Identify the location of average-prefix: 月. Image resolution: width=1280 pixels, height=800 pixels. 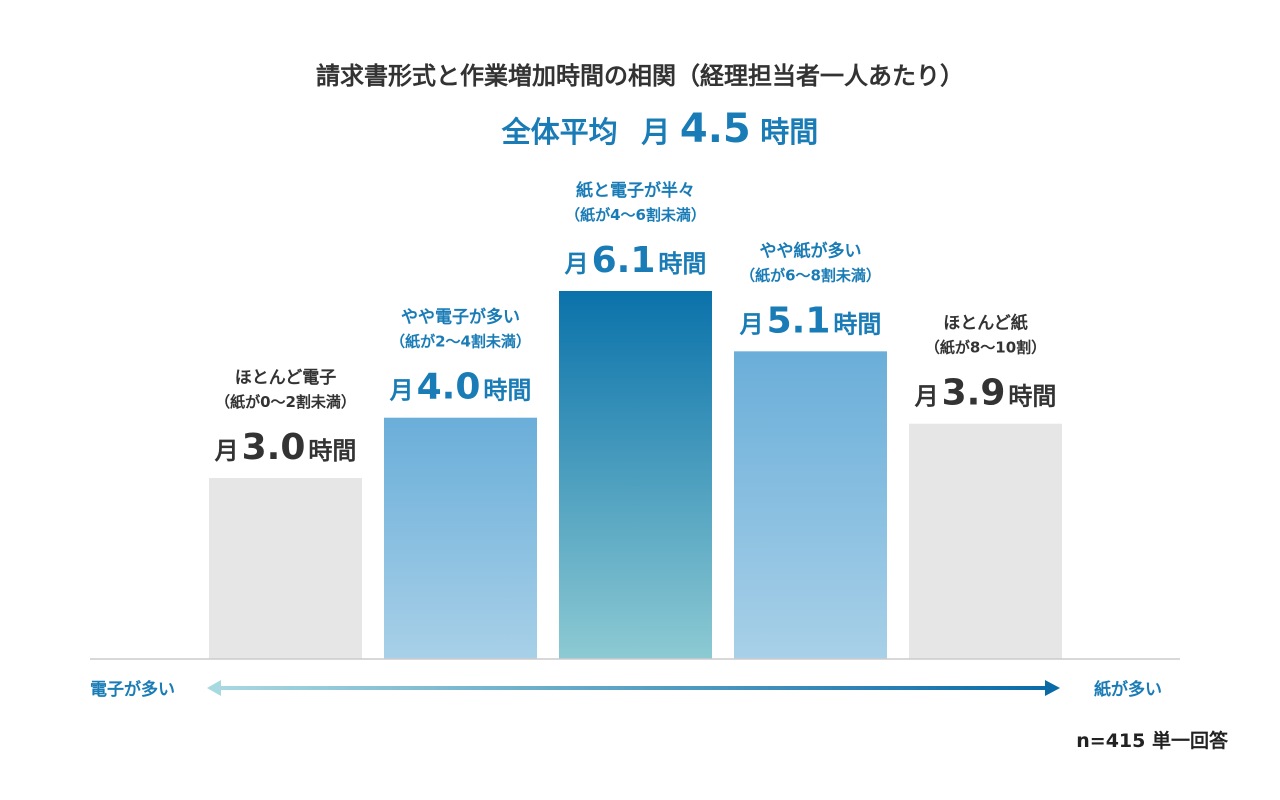
(655, 132).